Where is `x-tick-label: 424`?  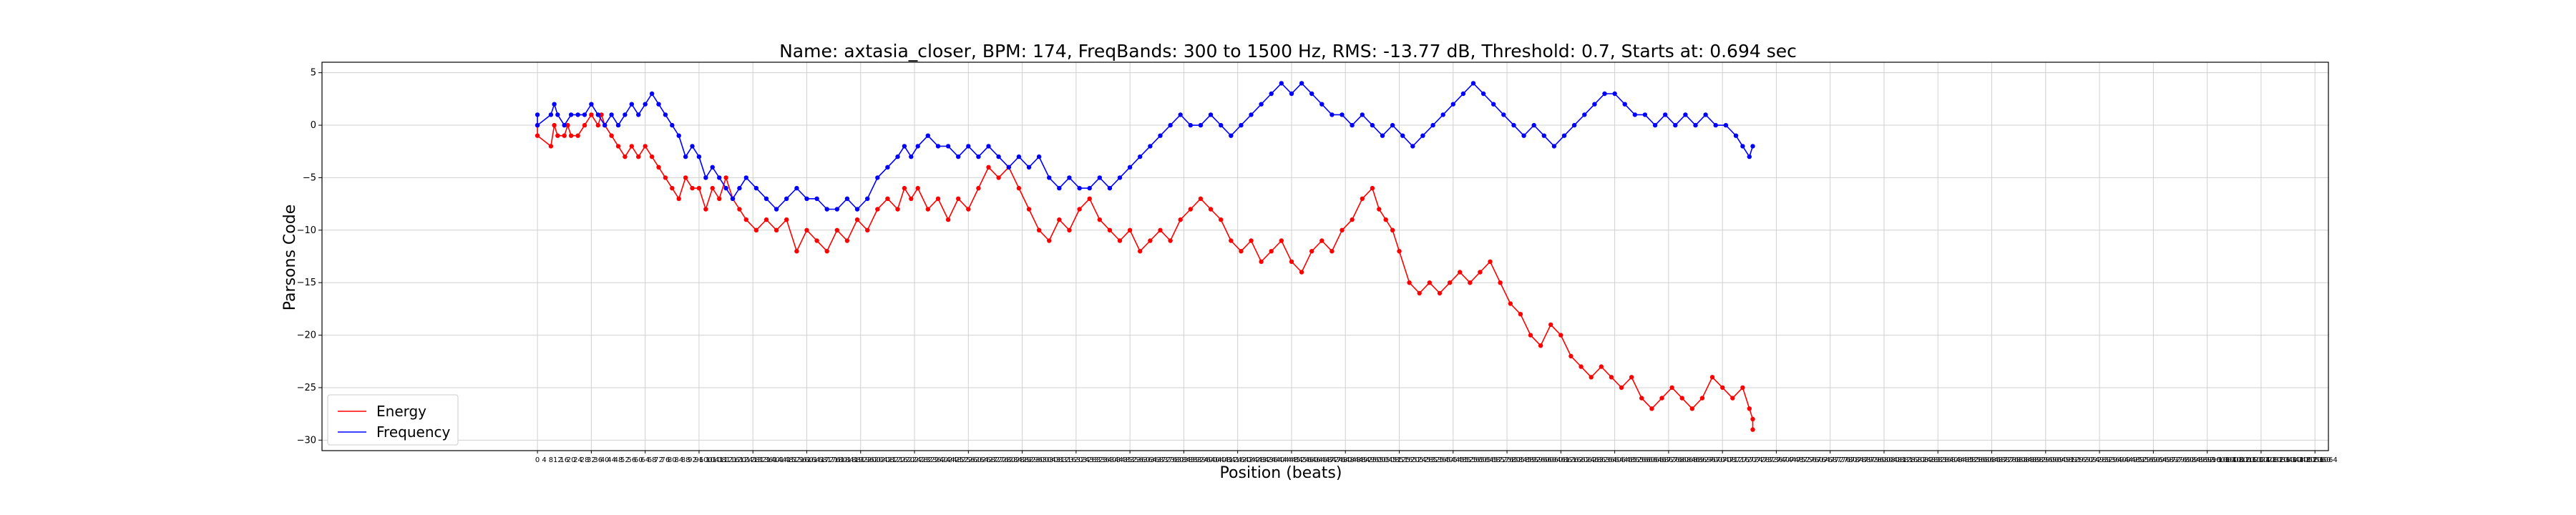 x-tick-label: 424 is located at coordinates (1251, 460).